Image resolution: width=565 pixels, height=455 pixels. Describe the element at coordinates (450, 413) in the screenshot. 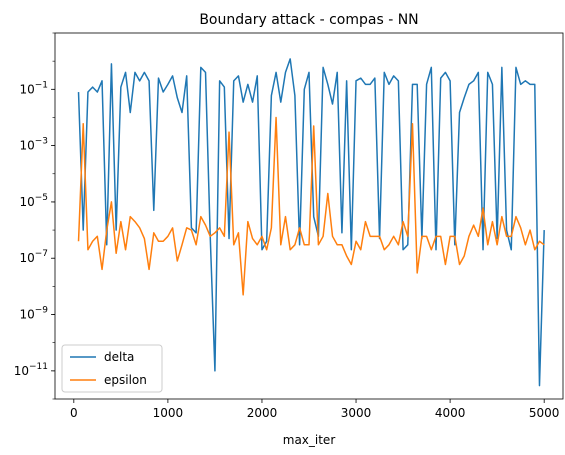

I see `x-tick-label: 4000` at that location.